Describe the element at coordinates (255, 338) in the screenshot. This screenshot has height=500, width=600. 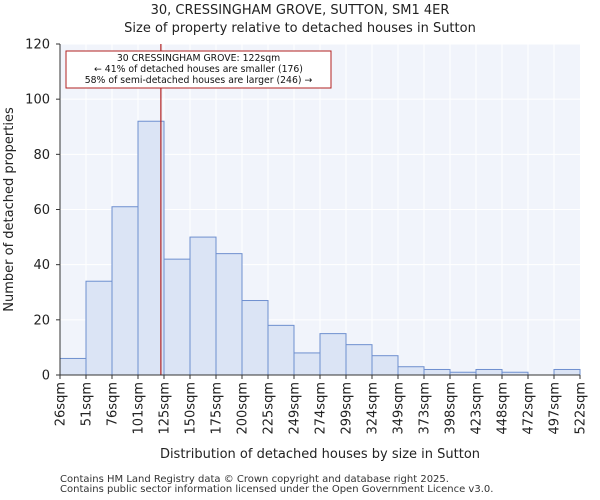
I see `bar-200sqm` at that location.